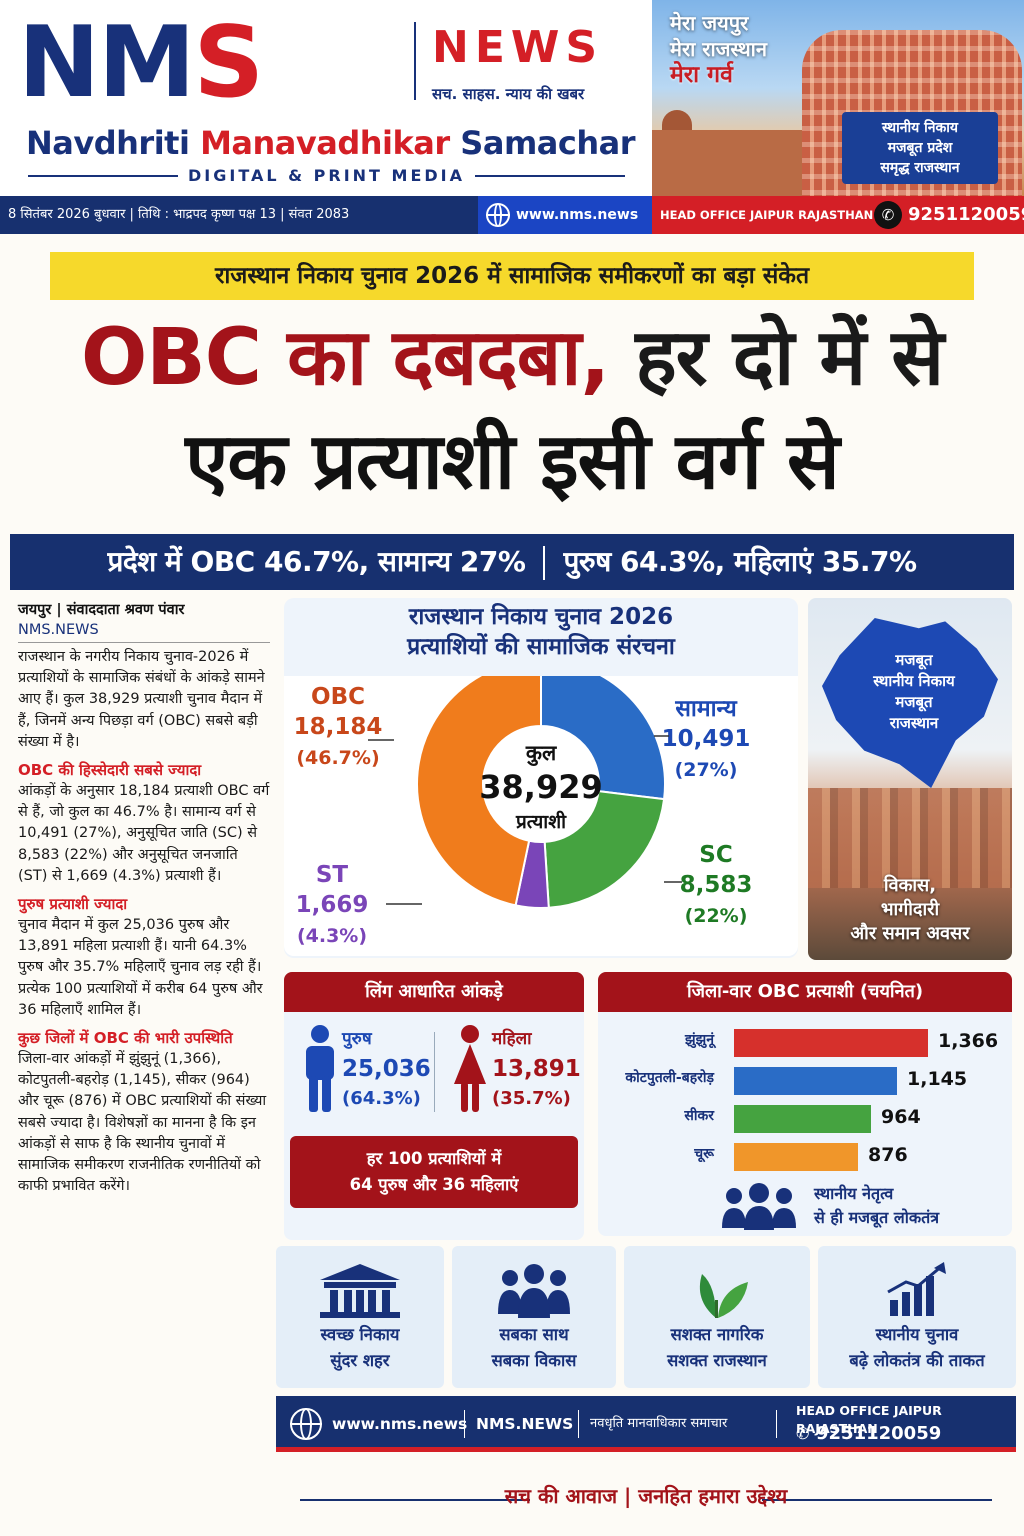 This screenshot has height=1536, width=1024. Describe the element at coordinates (901, 1117) in the screenshot. I see `district-value: 964` at that location.